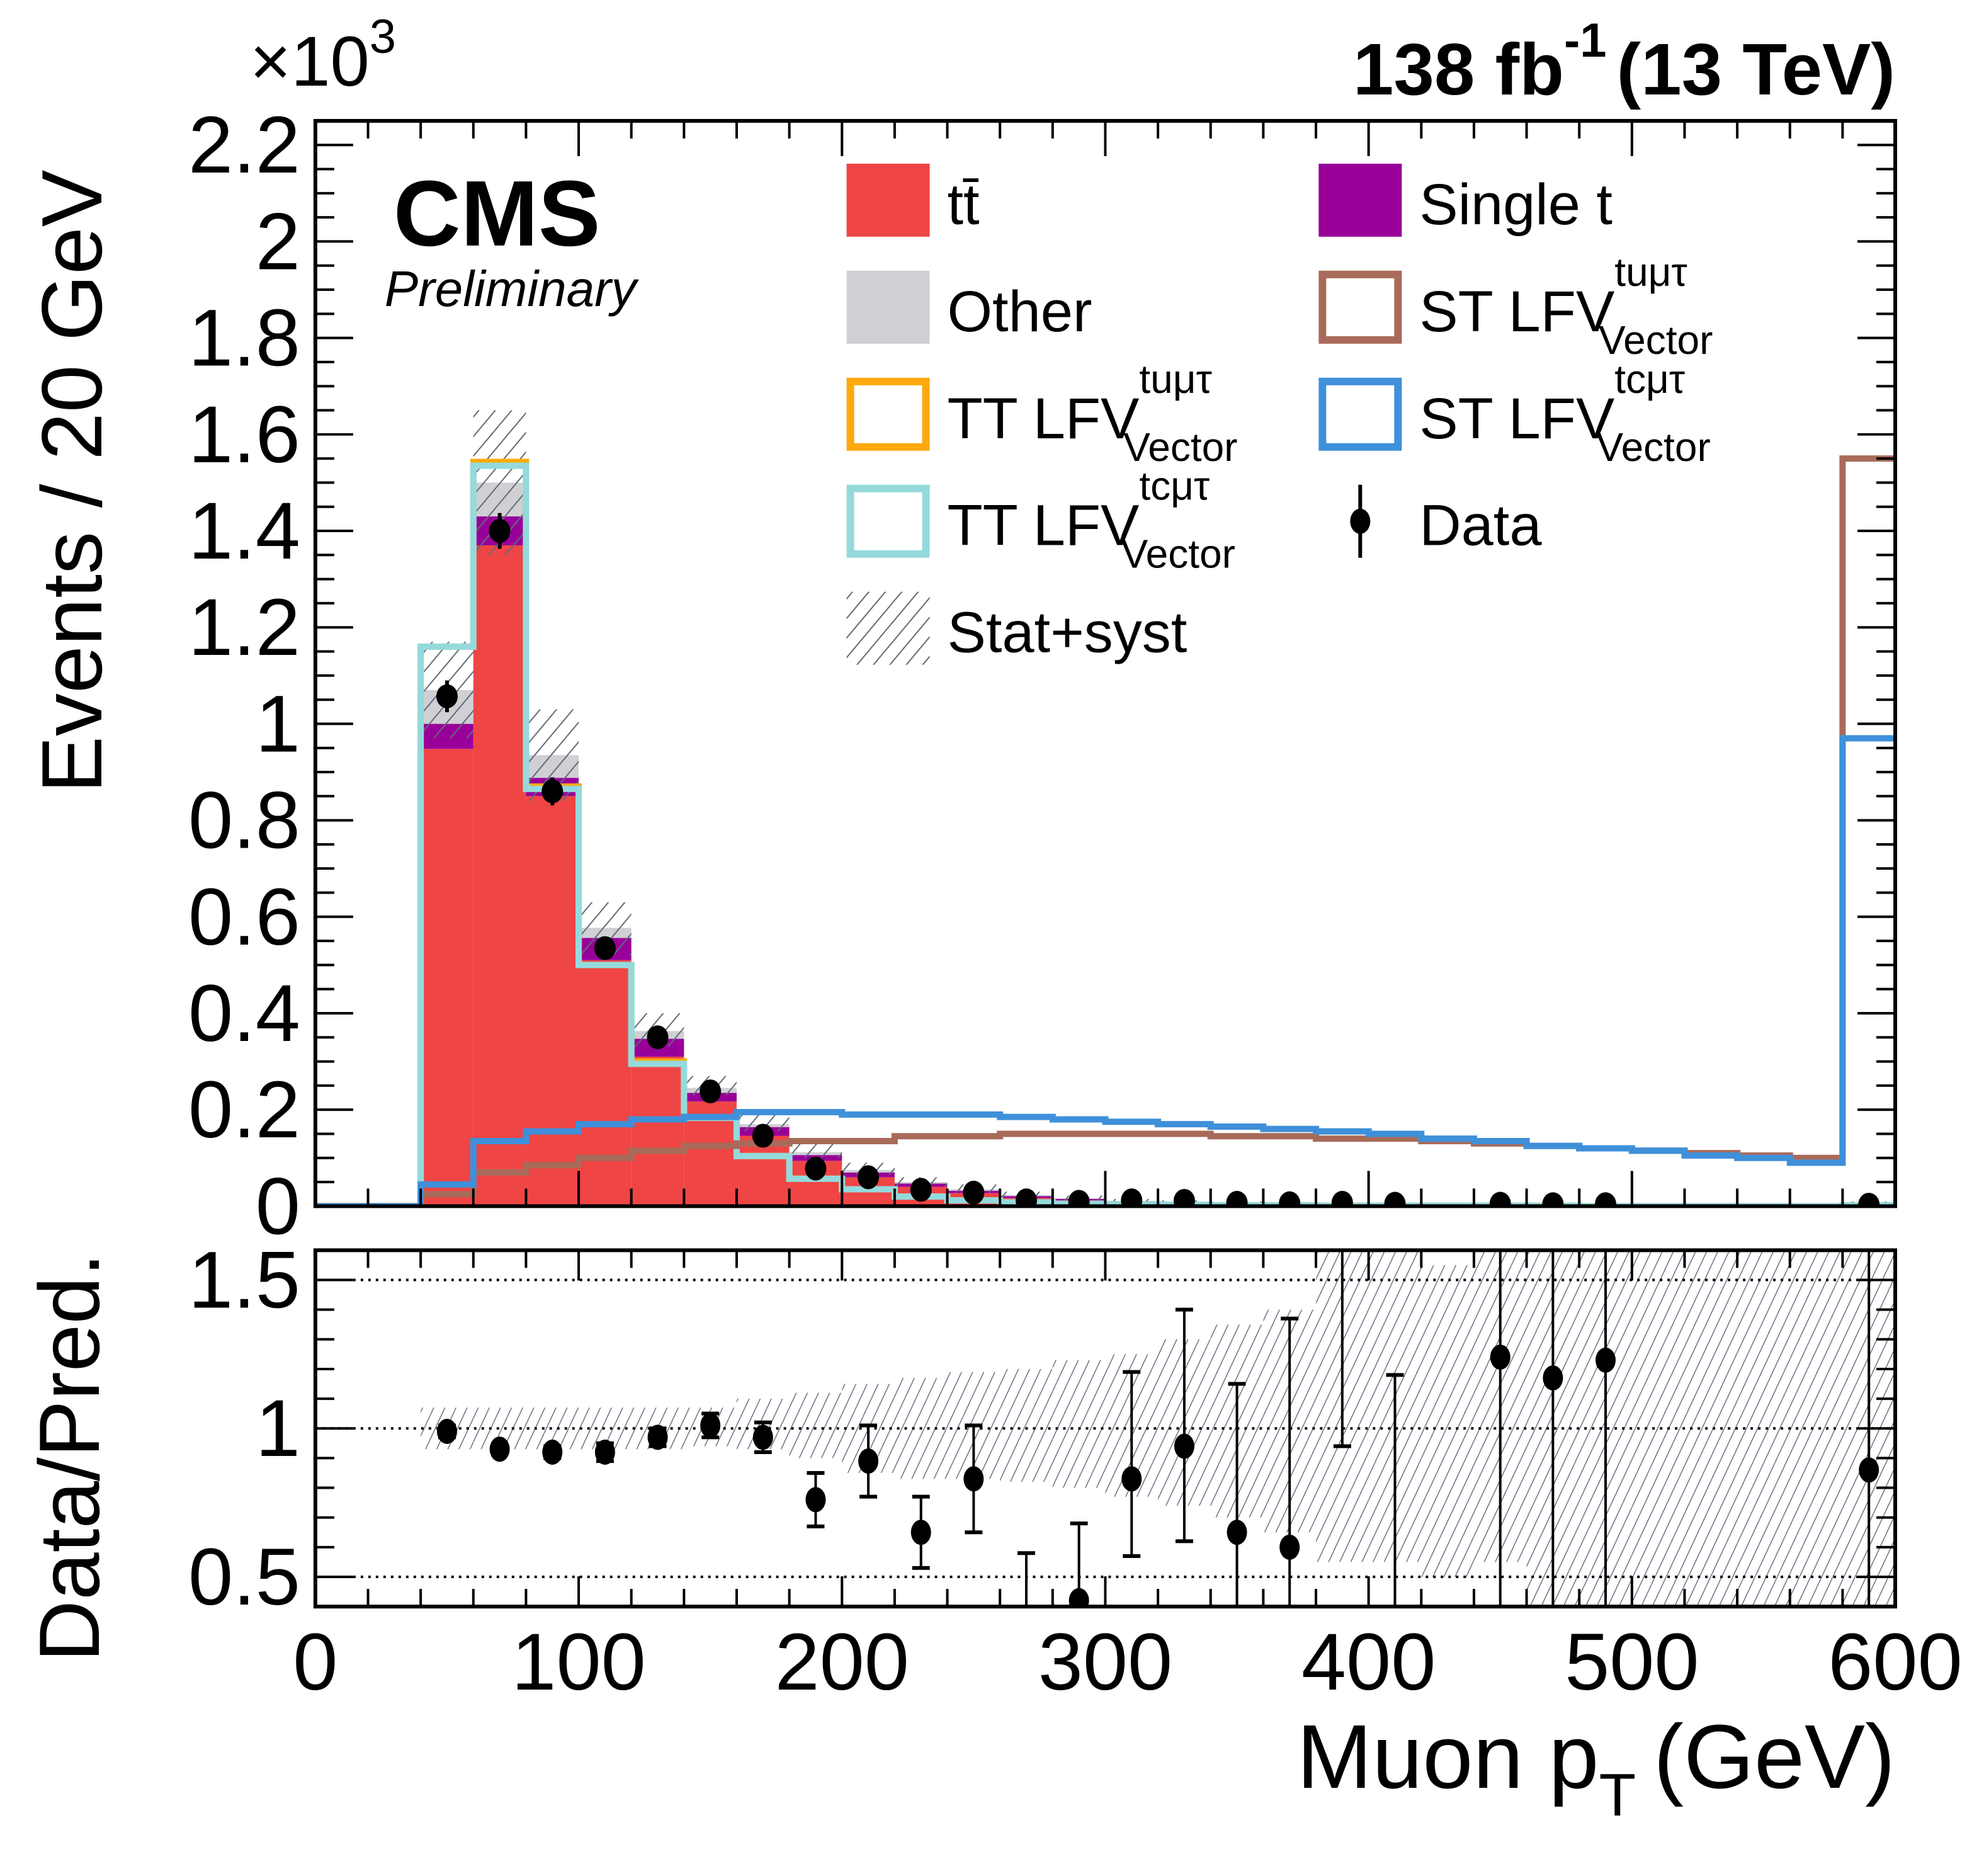 Image resolution: width=1984 pixels, height=1876 pixels. I want to click on legend-entry-unc: Stat+syst, so click(1017, 628).